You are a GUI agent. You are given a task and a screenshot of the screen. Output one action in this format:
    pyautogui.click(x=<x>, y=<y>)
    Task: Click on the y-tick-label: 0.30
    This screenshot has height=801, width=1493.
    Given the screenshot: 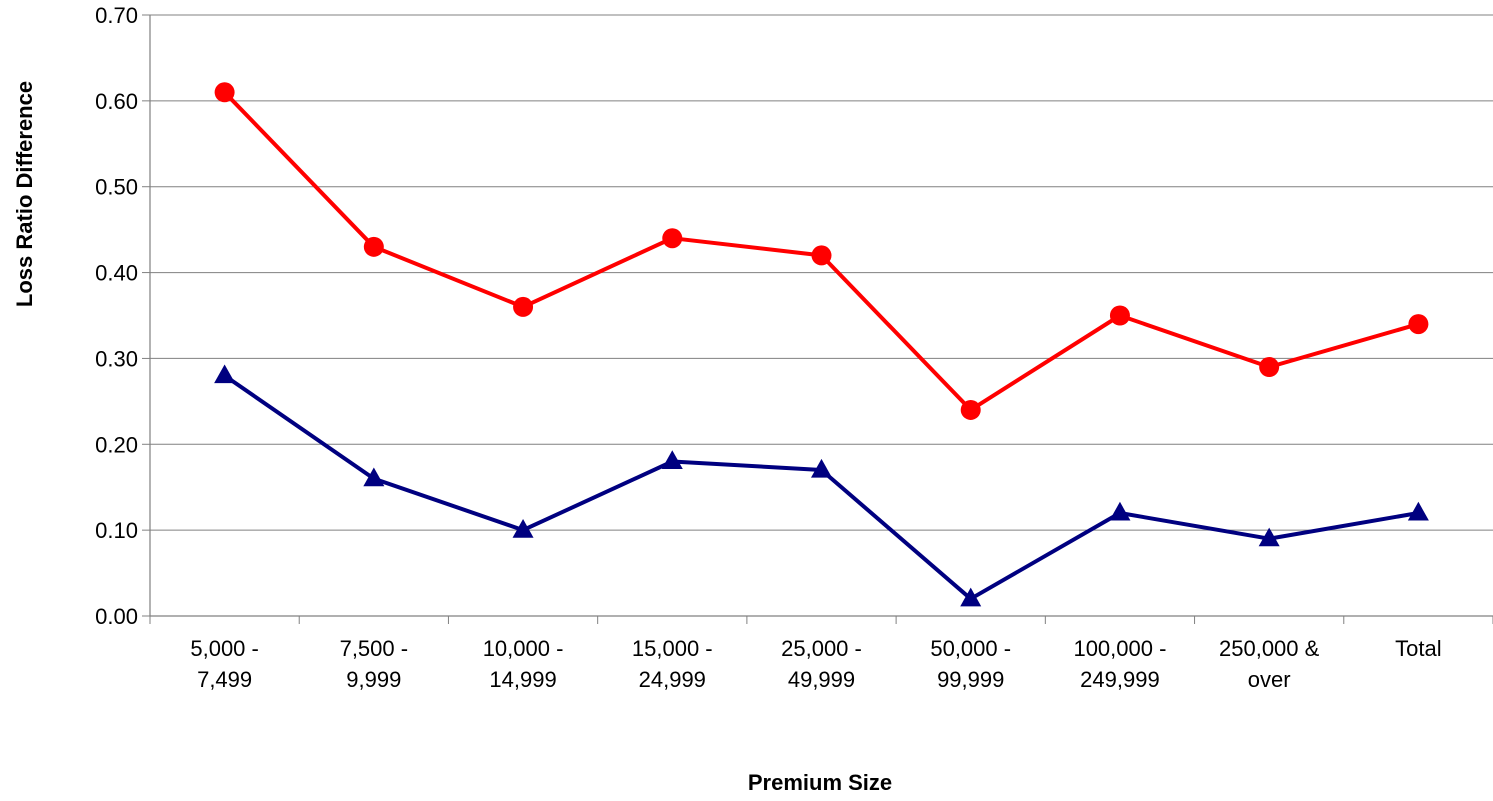 What is the action you would take?
    pyautogui.click(x=116, y=358)
    